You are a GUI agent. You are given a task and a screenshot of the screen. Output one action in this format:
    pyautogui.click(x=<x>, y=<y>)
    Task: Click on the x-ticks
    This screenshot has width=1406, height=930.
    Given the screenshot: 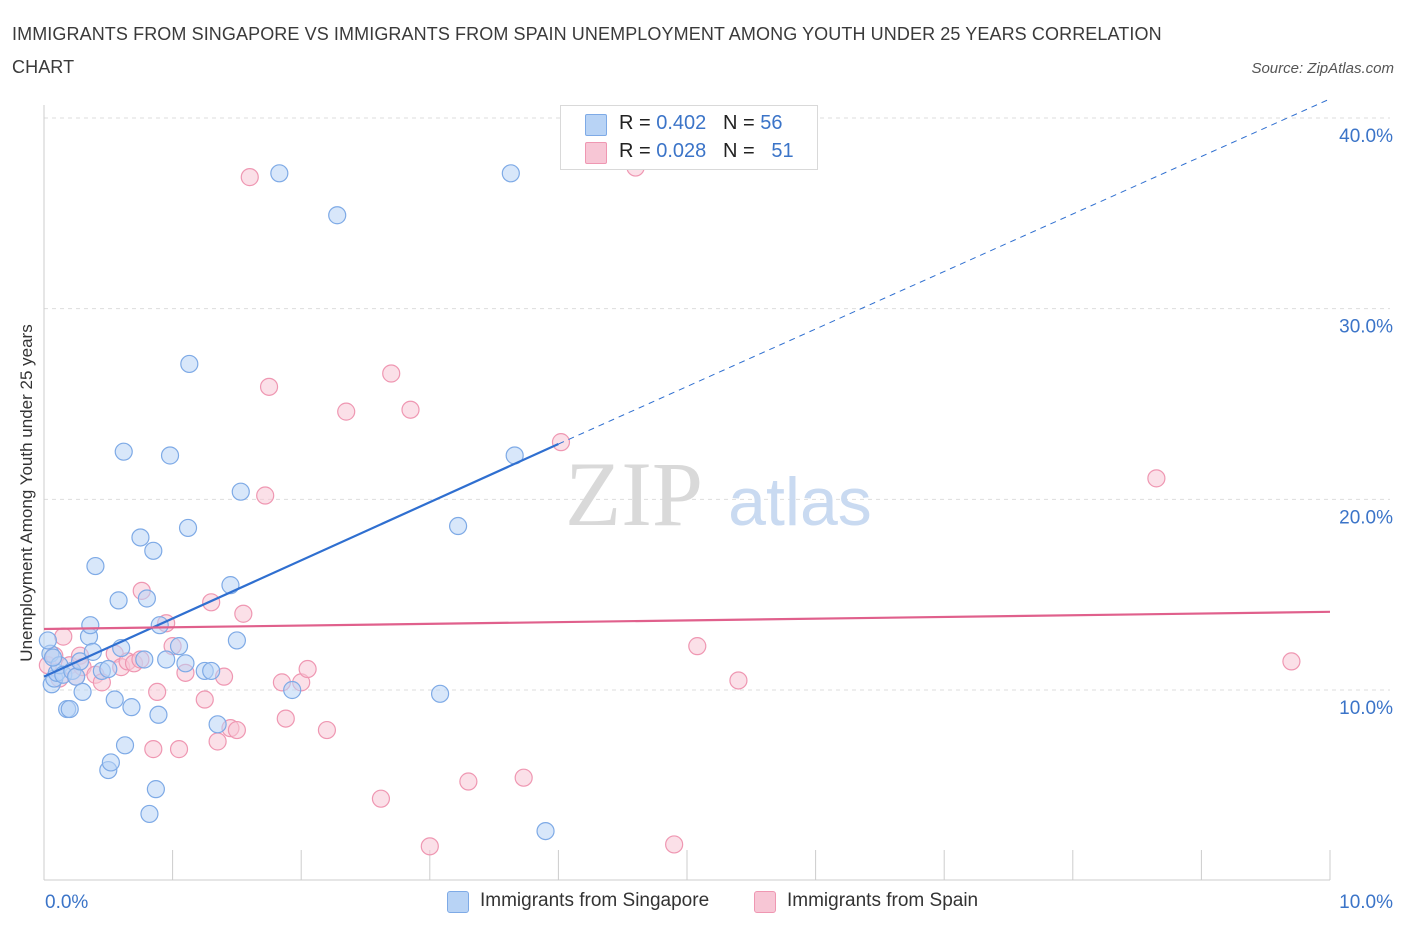 What is the action you would take?
    pyautogui.click(x=751, y=865)
    